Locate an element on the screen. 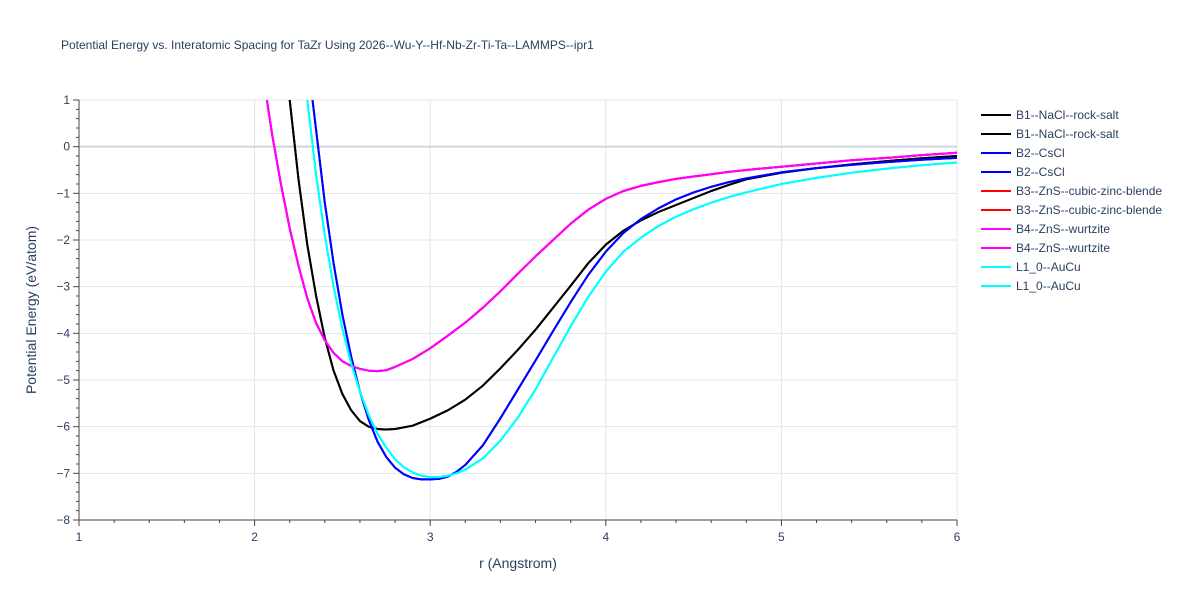  x-tick-label: 3 is located at coordinates (430, 537).